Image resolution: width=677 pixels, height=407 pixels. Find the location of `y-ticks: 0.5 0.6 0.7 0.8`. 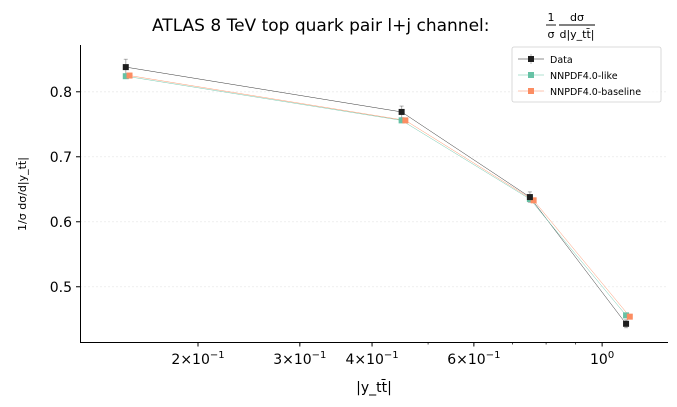

y-ticks: 0.5 0.6 0.7 0.8 is located at coordinates (65, 190).